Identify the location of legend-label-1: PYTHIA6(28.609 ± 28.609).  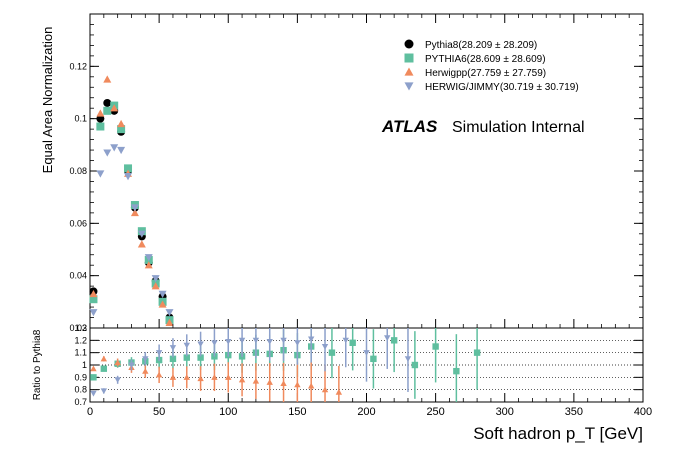
(485, 59).